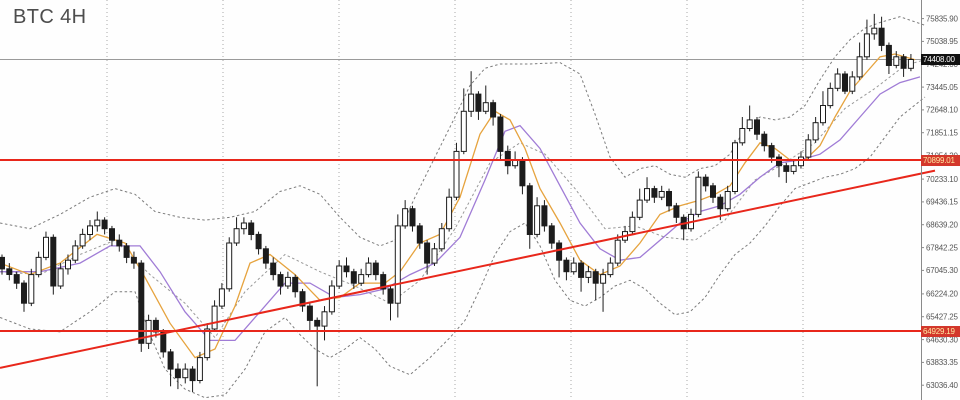 This screenshot has height=400, width=960. What do you see at coordinates (942, 225) in the screenshot?
I see `axis-label: 68639.20` at bounding box center [942, 225].